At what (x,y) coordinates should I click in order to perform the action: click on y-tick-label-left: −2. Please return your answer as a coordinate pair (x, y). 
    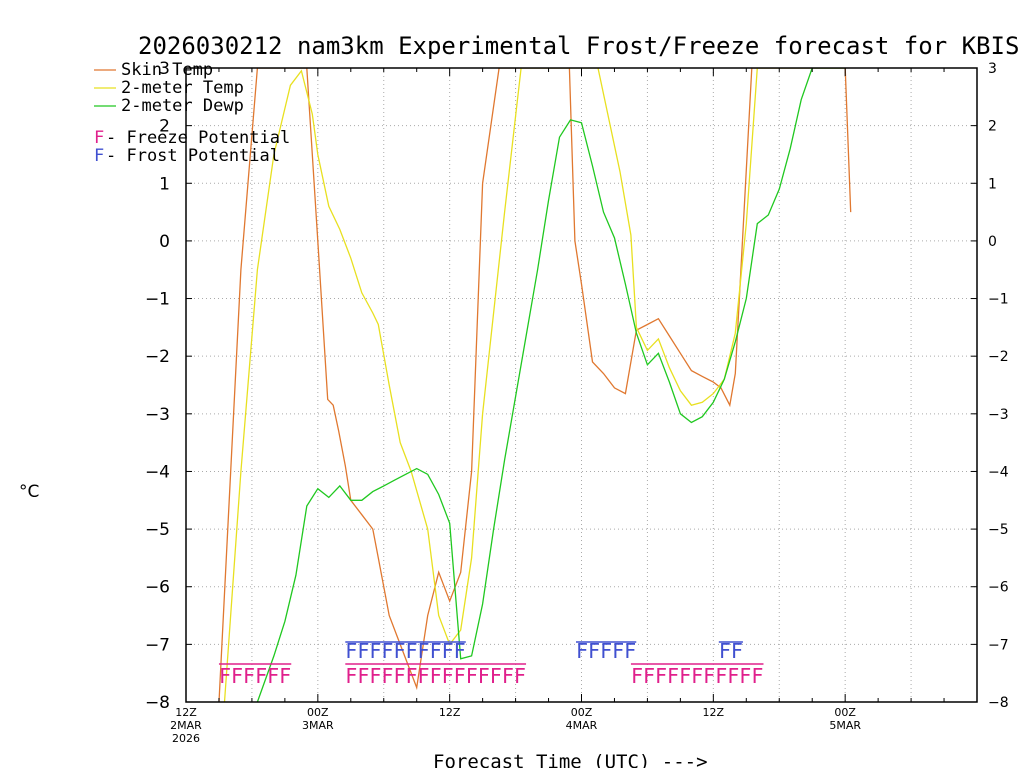
    Looking at the image, I should click on (157, 357).